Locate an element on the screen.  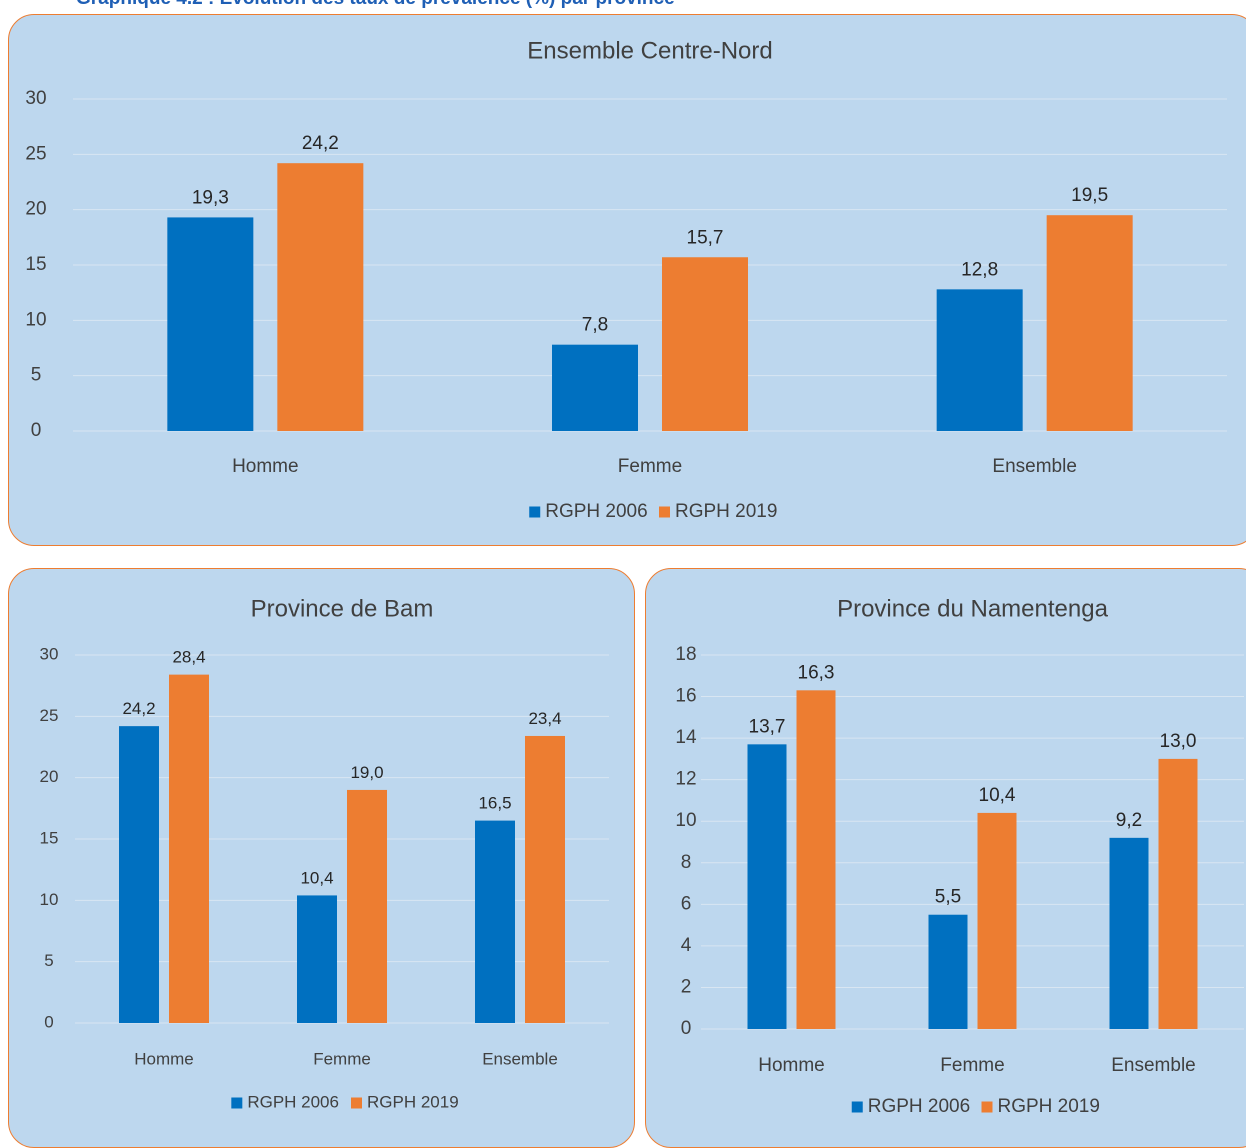
y-tick-label: 16 is located at coordinates (685, 696).